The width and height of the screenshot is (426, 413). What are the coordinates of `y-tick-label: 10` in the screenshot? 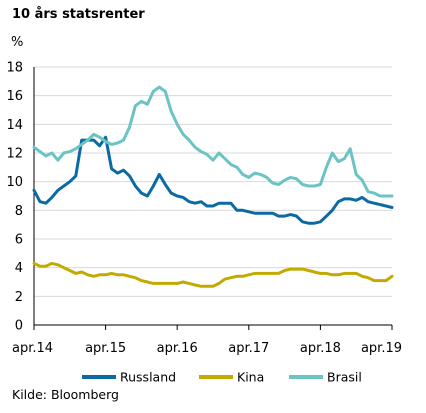 It's located at (14, 182).